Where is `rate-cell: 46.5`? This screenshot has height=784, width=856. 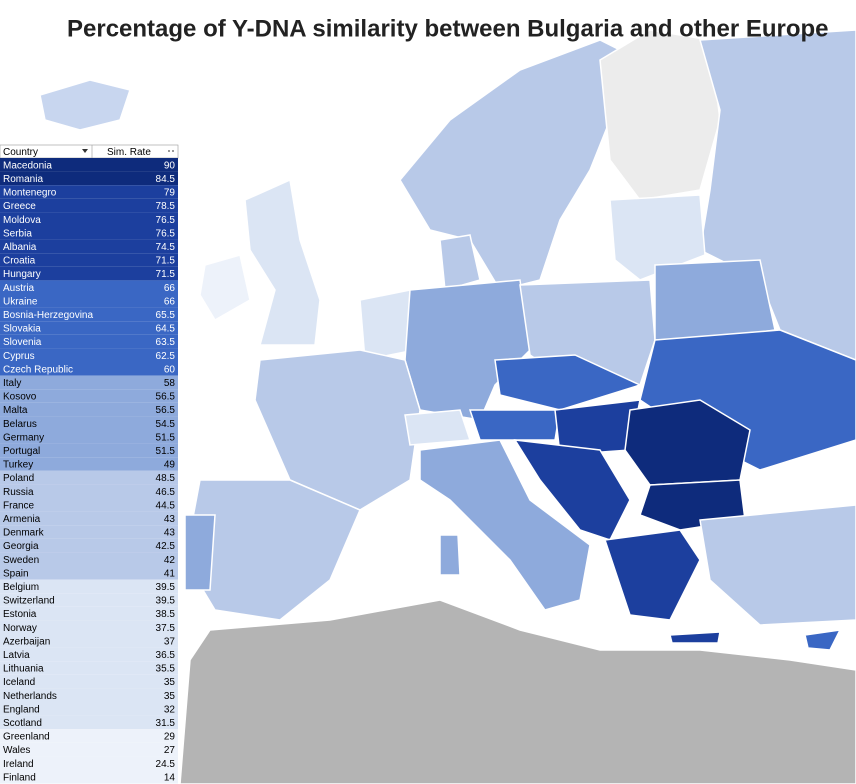
rate-cell: 46.5 is located at coordinates (166, 492).